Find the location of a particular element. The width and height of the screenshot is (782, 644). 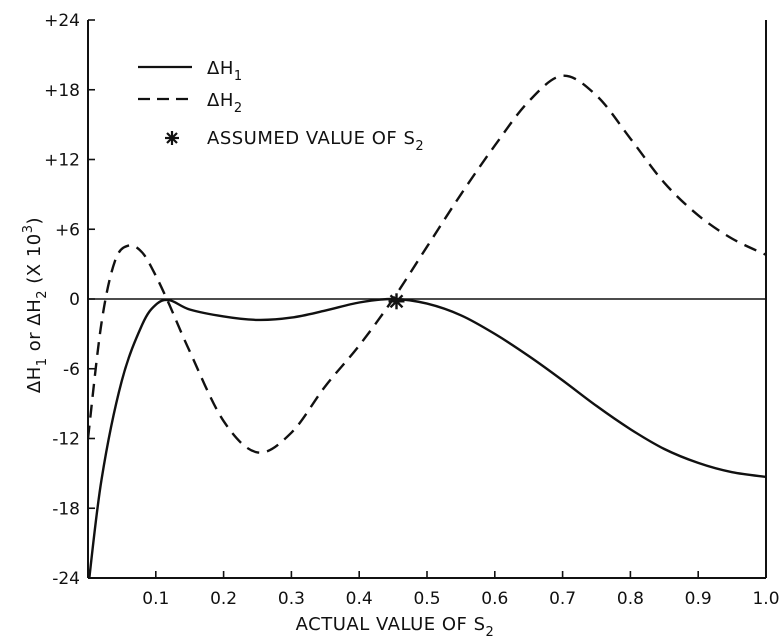

y-tick-label: +12 is located at coordinates (62, 161).